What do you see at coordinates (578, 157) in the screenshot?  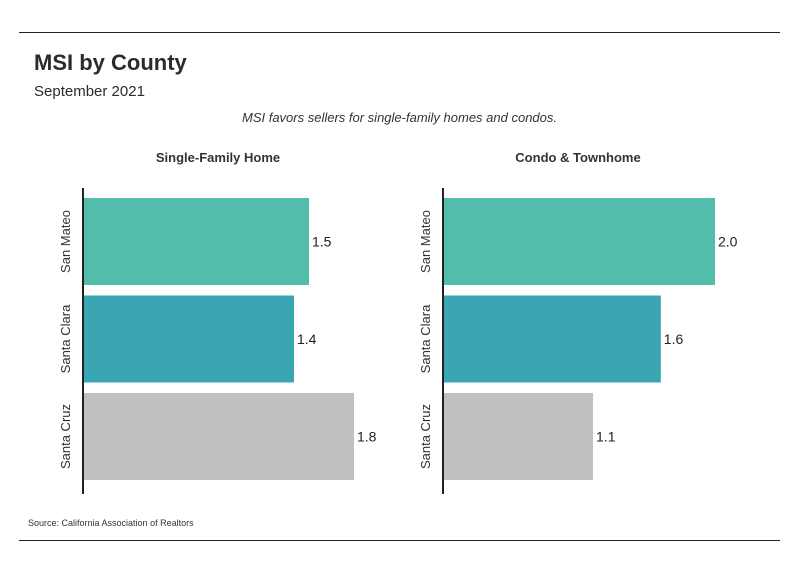 I see `panel-title-condo: Condo & Townhome` at bounding box center [578, 157].